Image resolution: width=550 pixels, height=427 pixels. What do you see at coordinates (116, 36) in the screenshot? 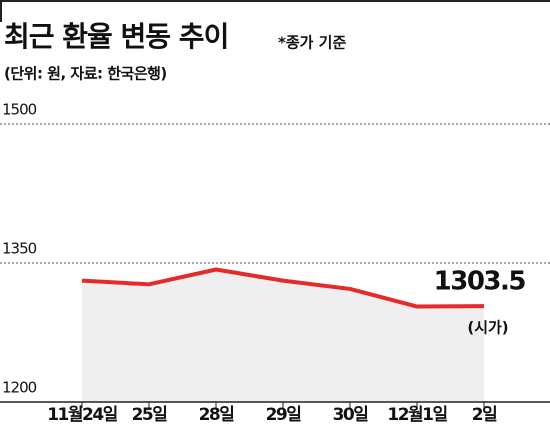
I see `chart-title: 최근 환율 변동 추이` at bounding box center [116, 36].